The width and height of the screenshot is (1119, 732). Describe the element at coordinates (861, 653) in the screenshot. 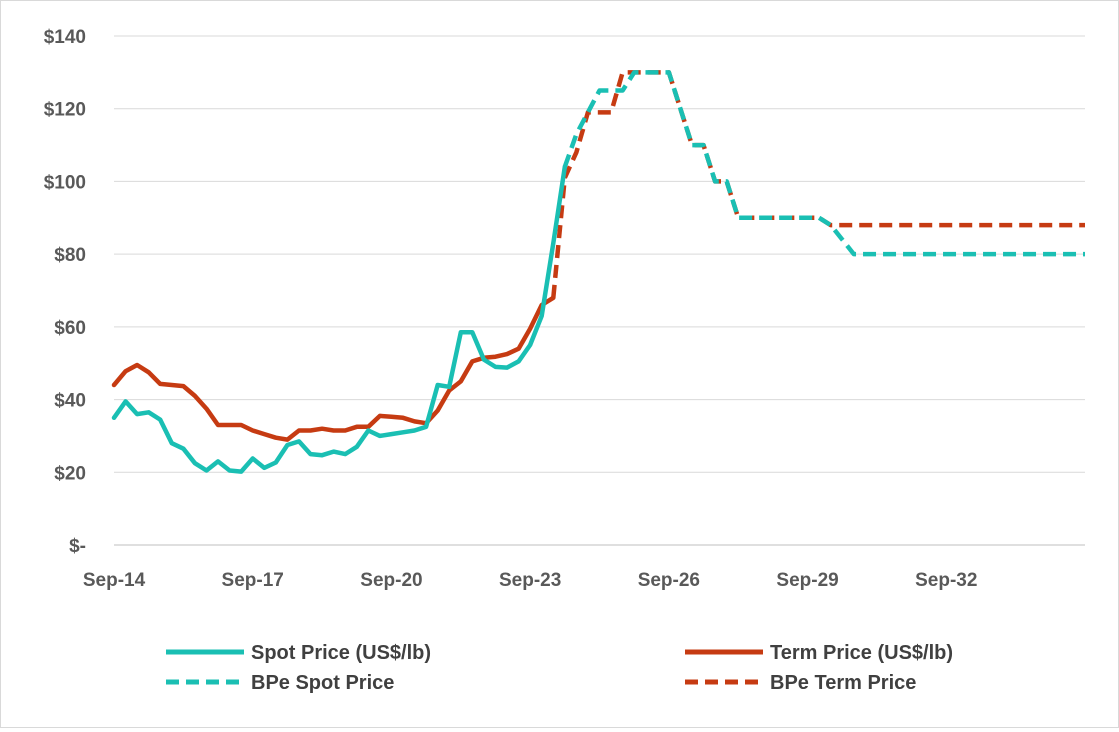

I see `legend-label: Term Price (US$/lb)` at that location.